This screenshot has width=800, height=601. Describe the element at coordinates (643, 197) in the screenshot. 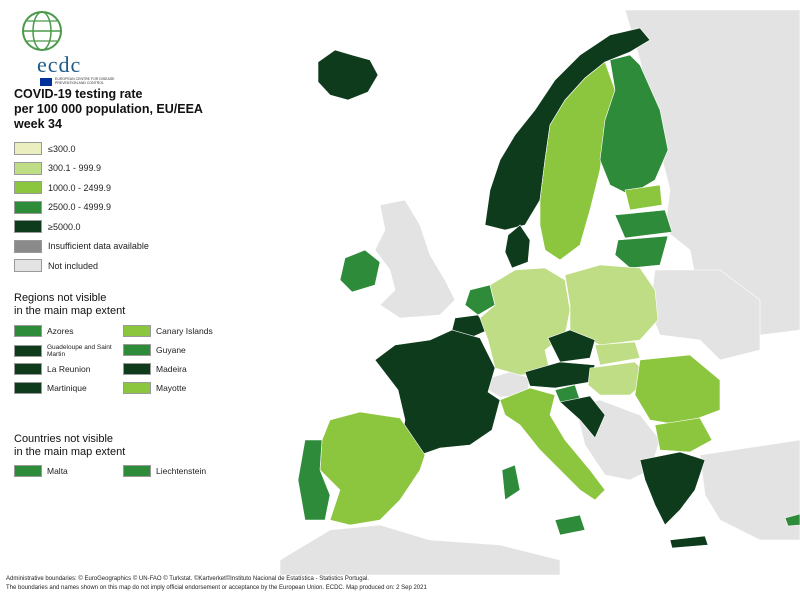

I see `map-region-estonia` at that location.